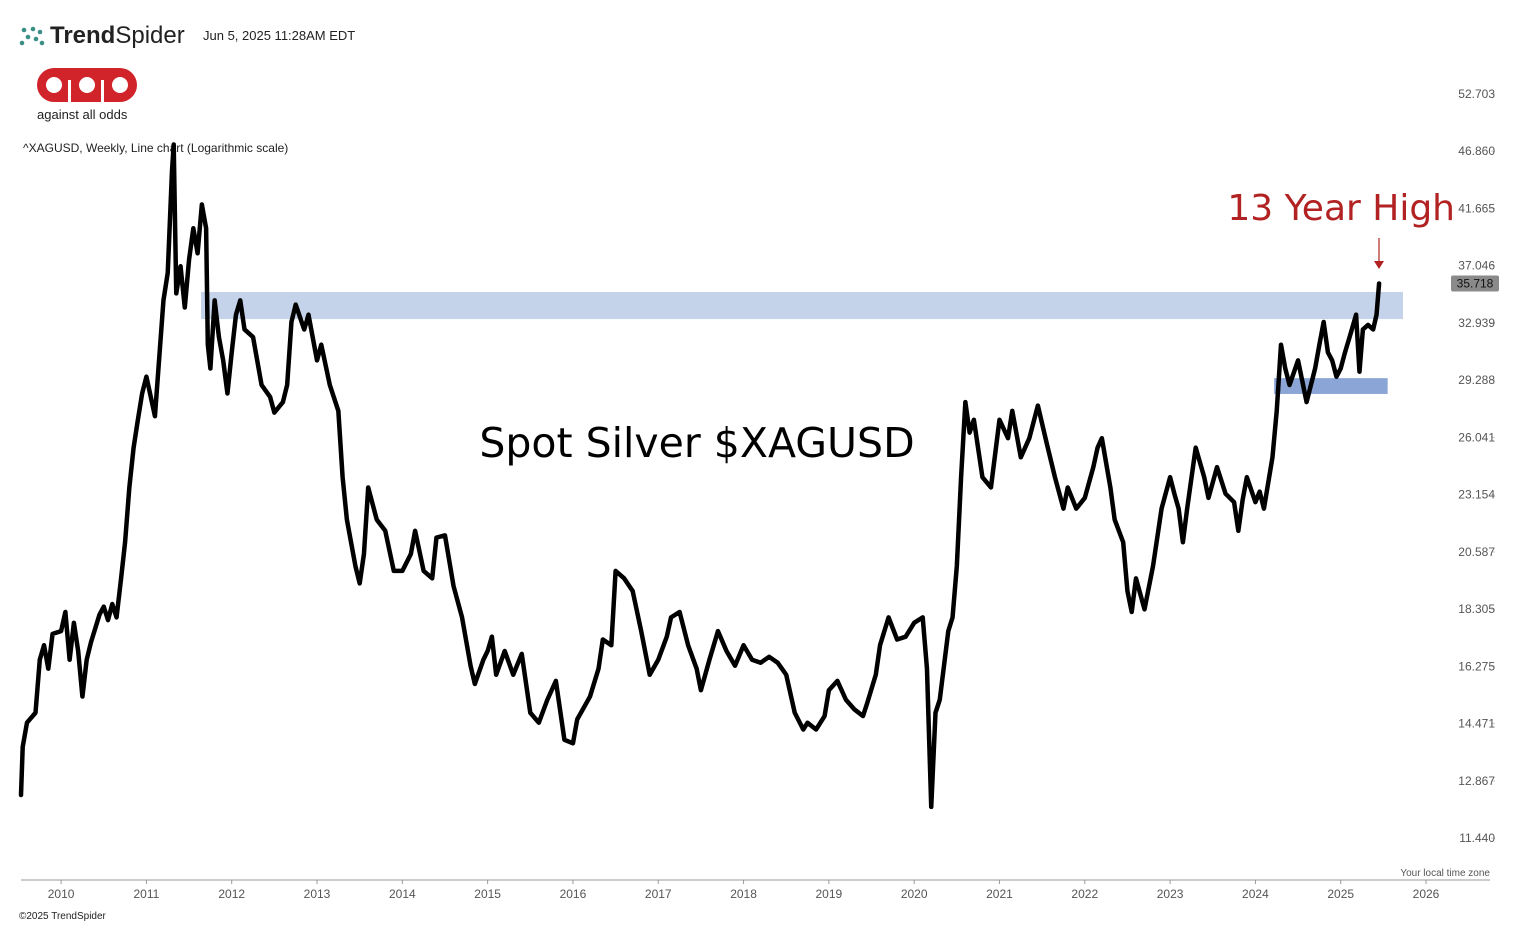  What do you see at coordinates (1476, 666) in the screenshot?
I see `y-tick-label: 16.275` at bounding box center [1476, 666].